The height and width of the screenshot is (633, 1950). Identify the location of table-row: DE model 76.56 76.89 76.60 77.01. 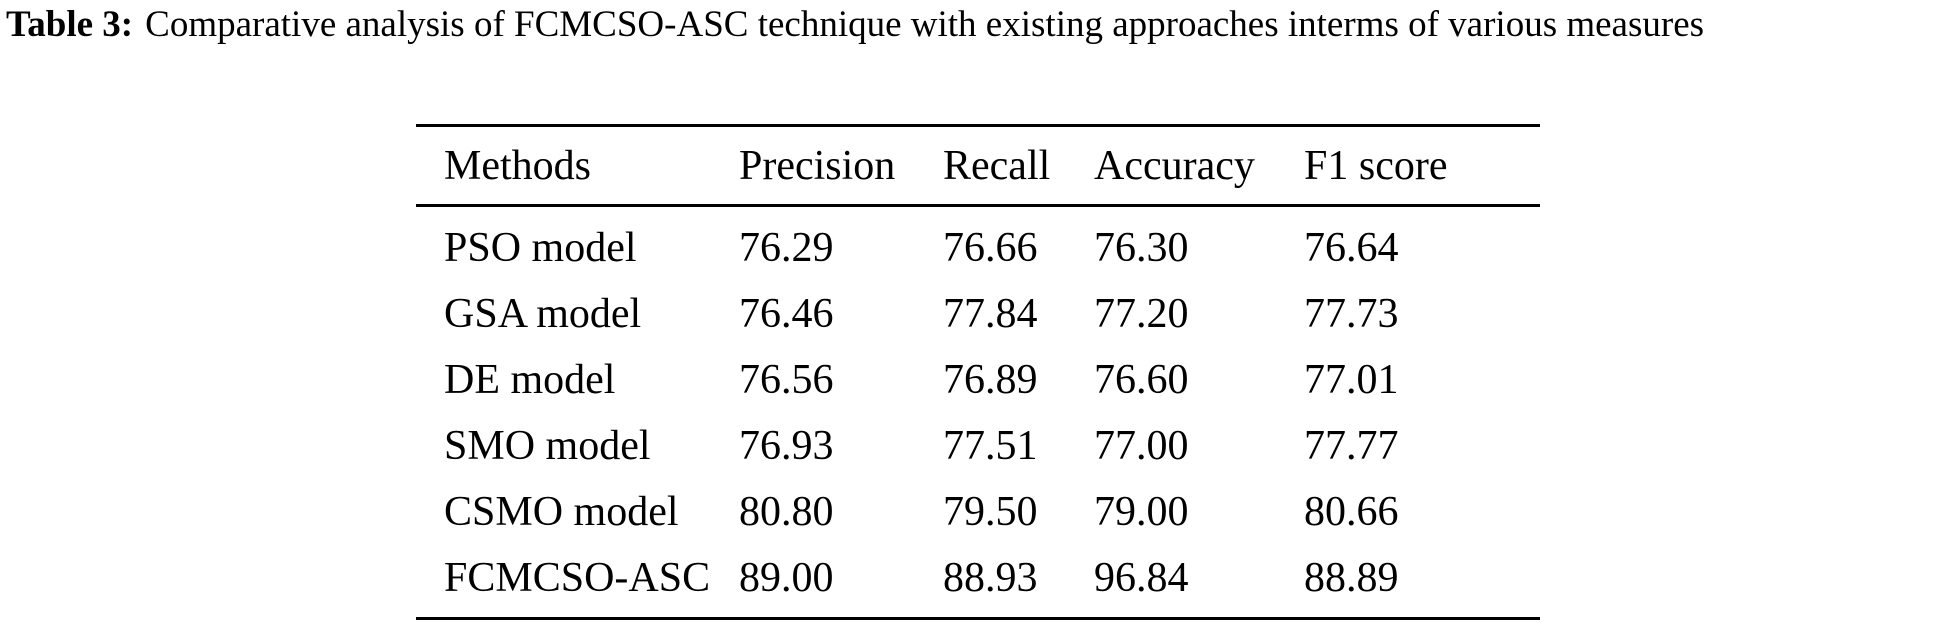
(978, 380).